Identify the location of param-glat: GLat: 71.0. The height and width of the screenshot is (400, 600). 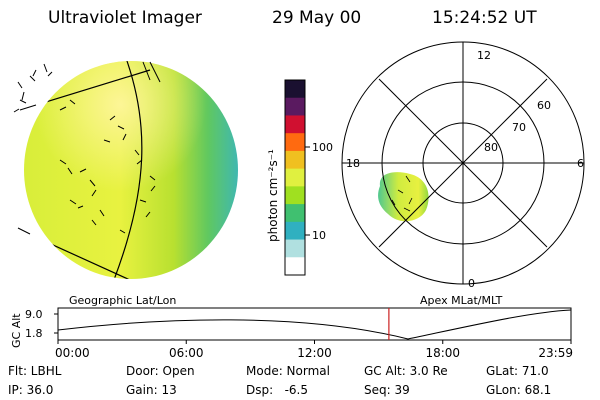
(517, 371).